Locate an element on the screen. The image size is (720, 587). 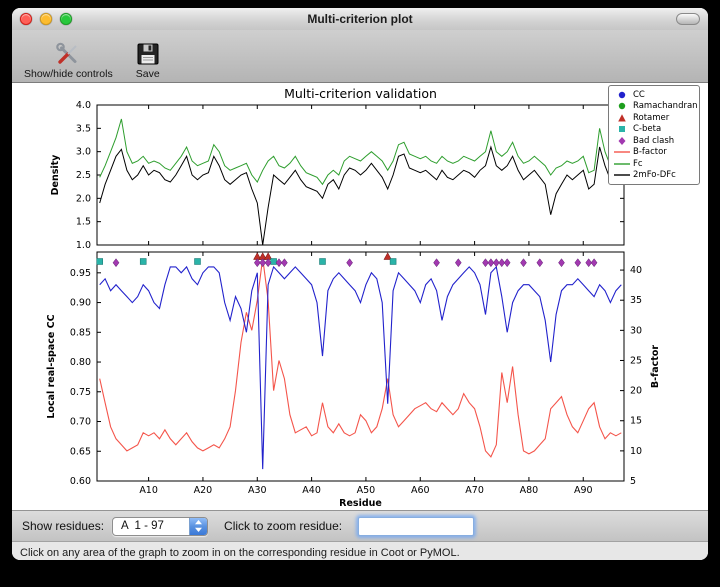
svg-text: 20 is located at coordinates (636, 391).